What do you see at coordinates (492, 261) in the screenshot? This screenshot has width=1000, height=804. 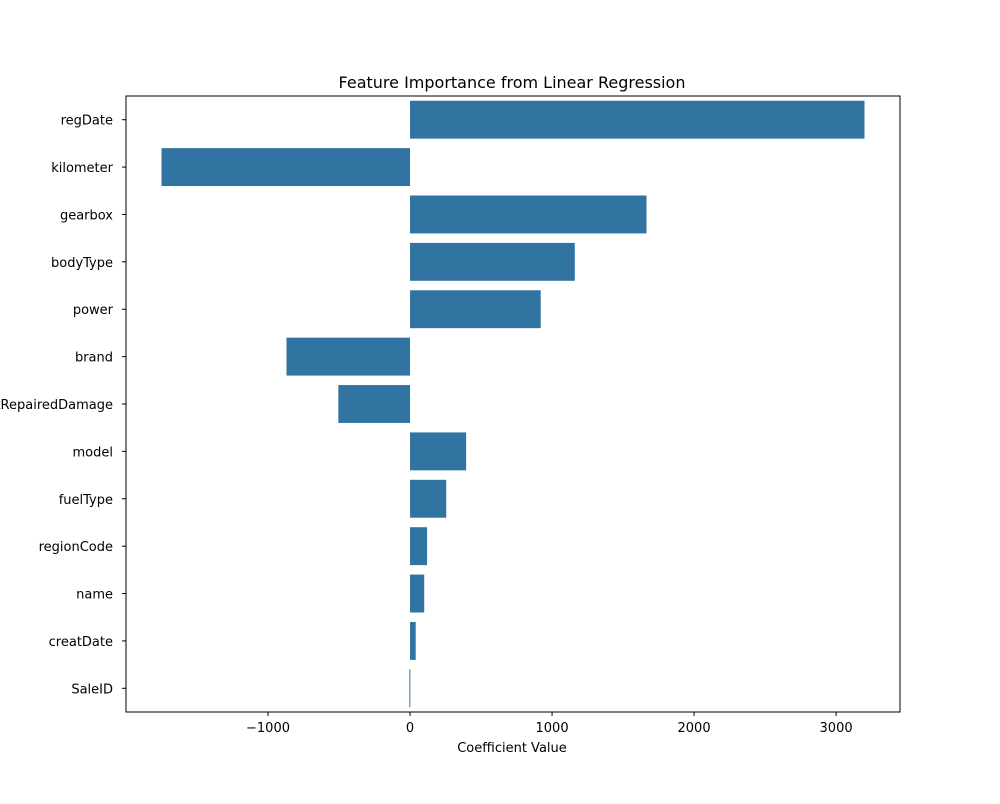 I see `bar-bodyType` at bounding box center [492, 261].